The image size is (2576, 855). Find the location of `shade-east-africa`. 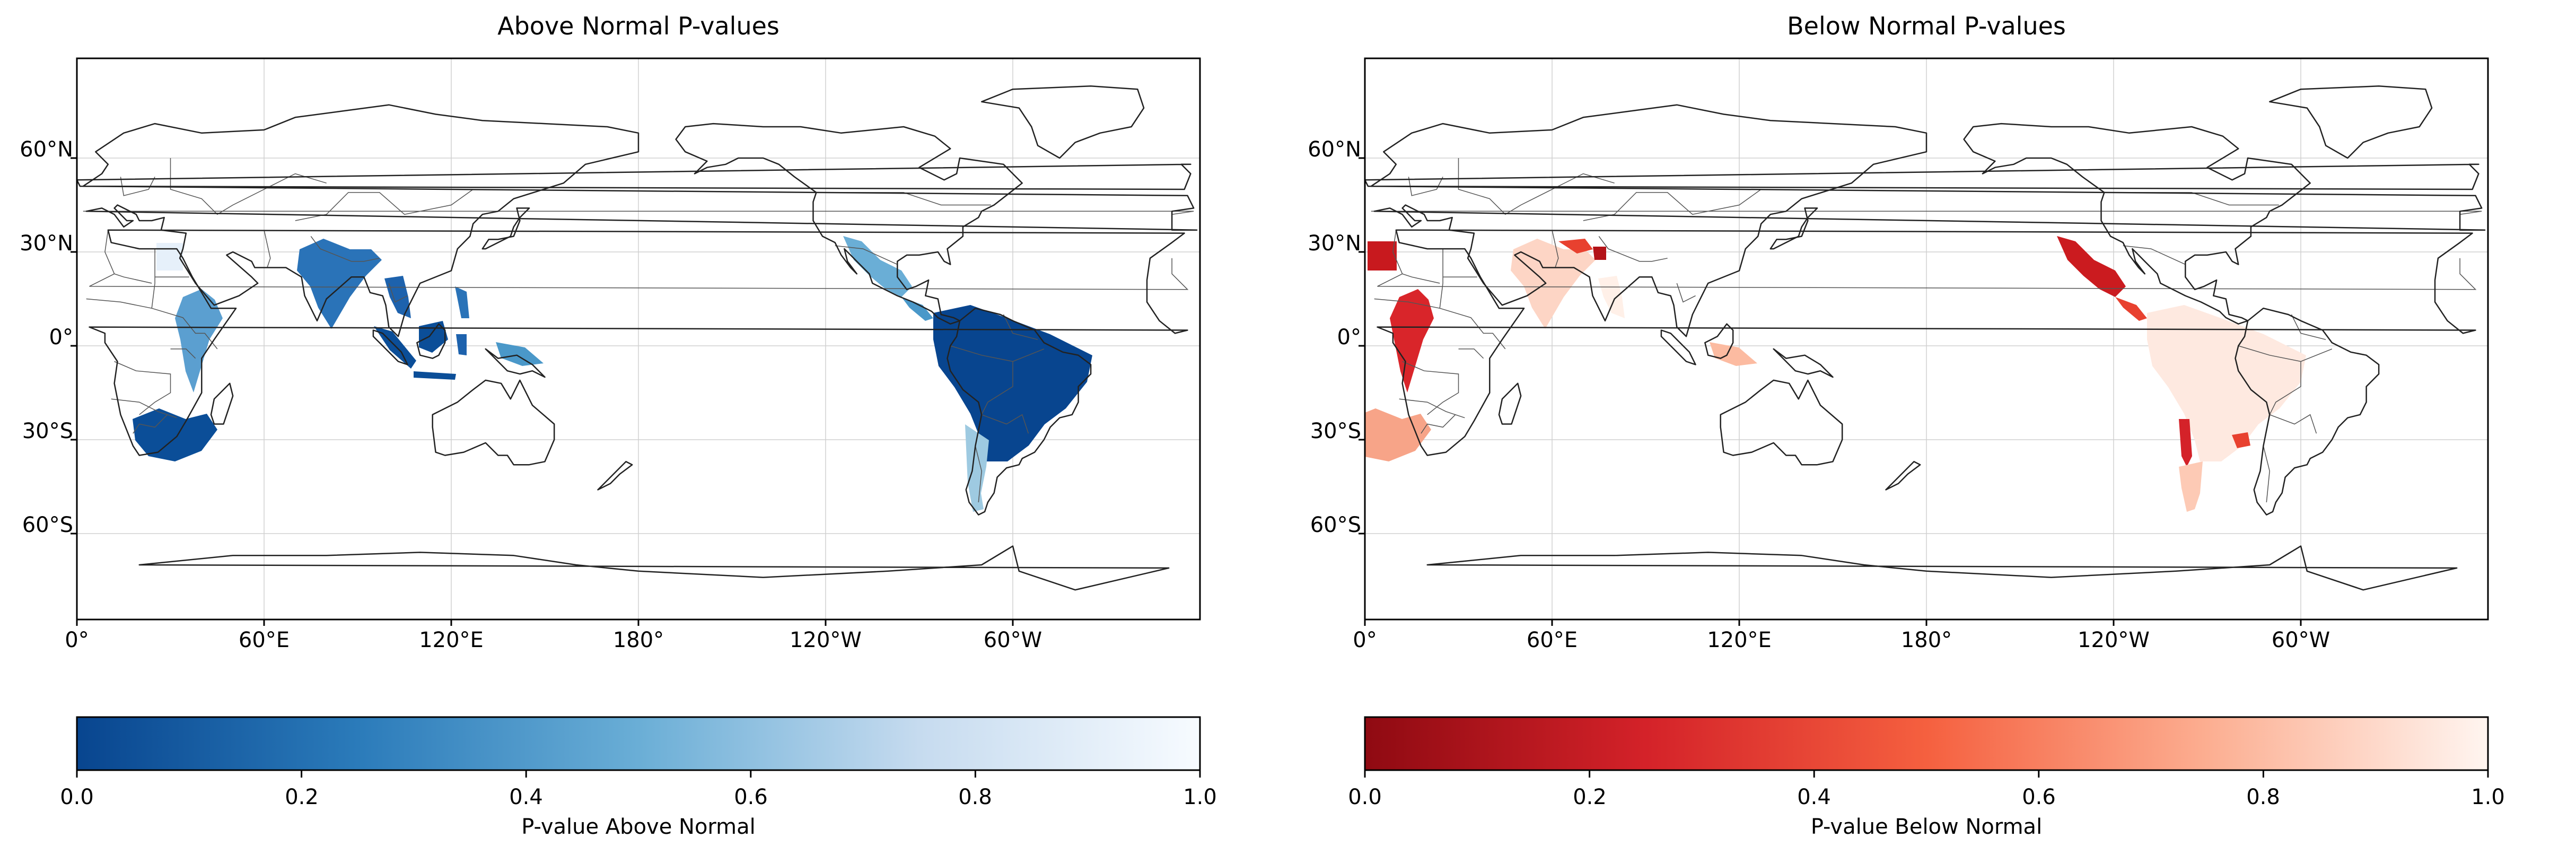

shade-east-africa is located at coordinates (199, 340).